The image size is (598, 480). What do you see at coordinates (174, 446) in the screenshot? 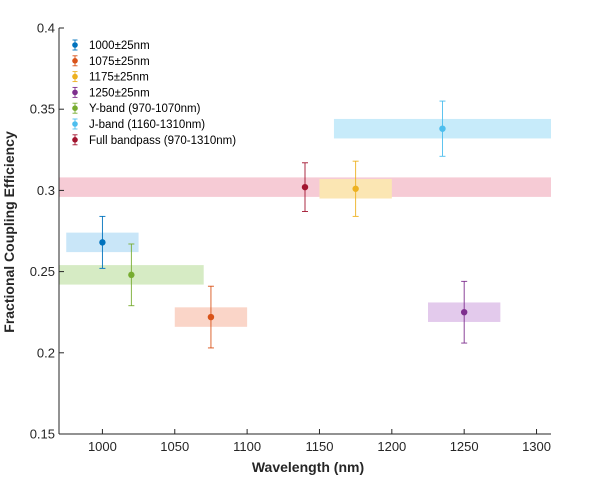
I see `x-tick-label-1: 1050` at bounding box center [174, 446].